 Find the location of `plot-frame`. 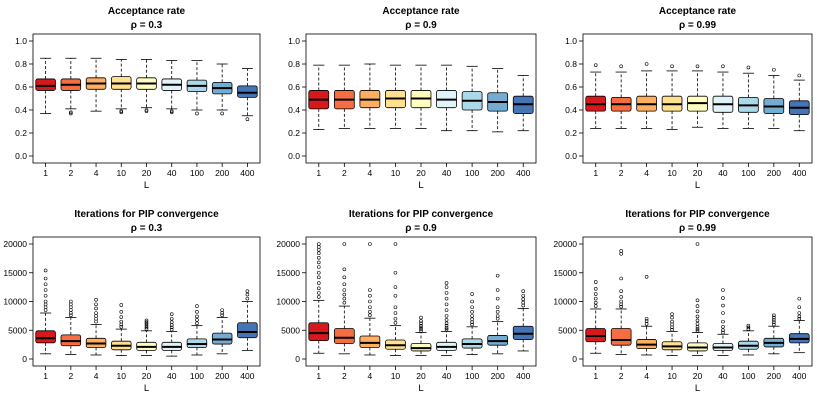

plot-frame is located at coordinates (146, 98).